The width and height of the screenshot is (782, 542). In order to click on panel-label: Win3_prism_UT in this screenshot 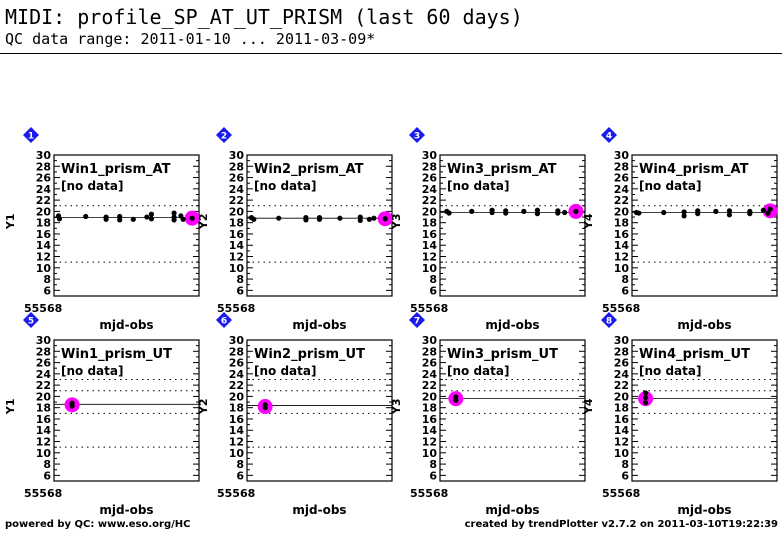, I will do `click(502, 354)`.